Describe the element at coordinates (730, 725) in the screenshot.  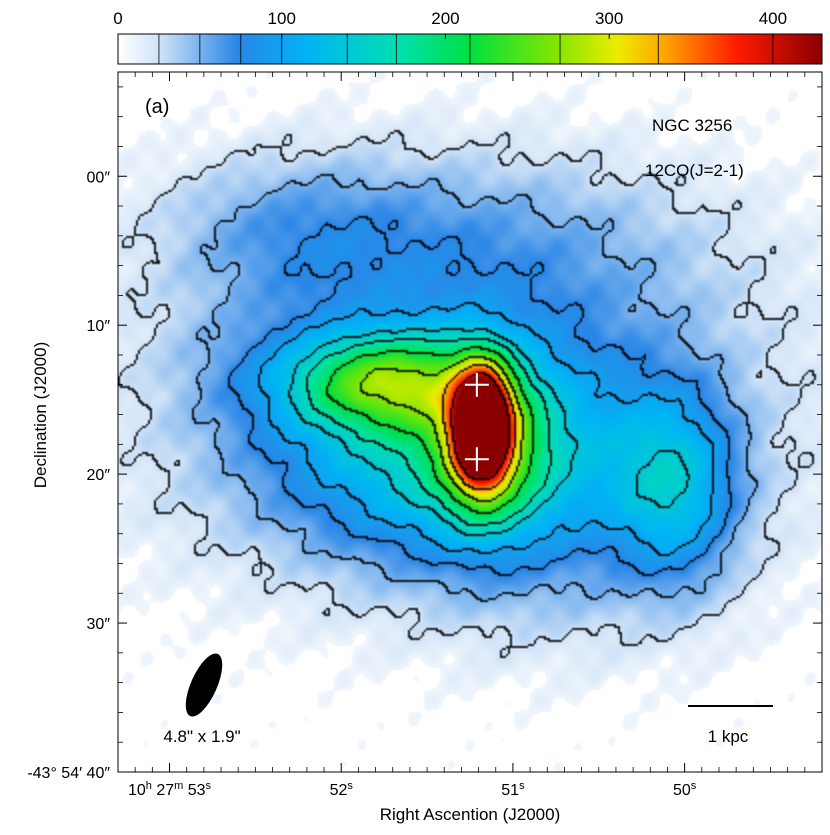
I see `scalebar: 1 kpc` at that location.